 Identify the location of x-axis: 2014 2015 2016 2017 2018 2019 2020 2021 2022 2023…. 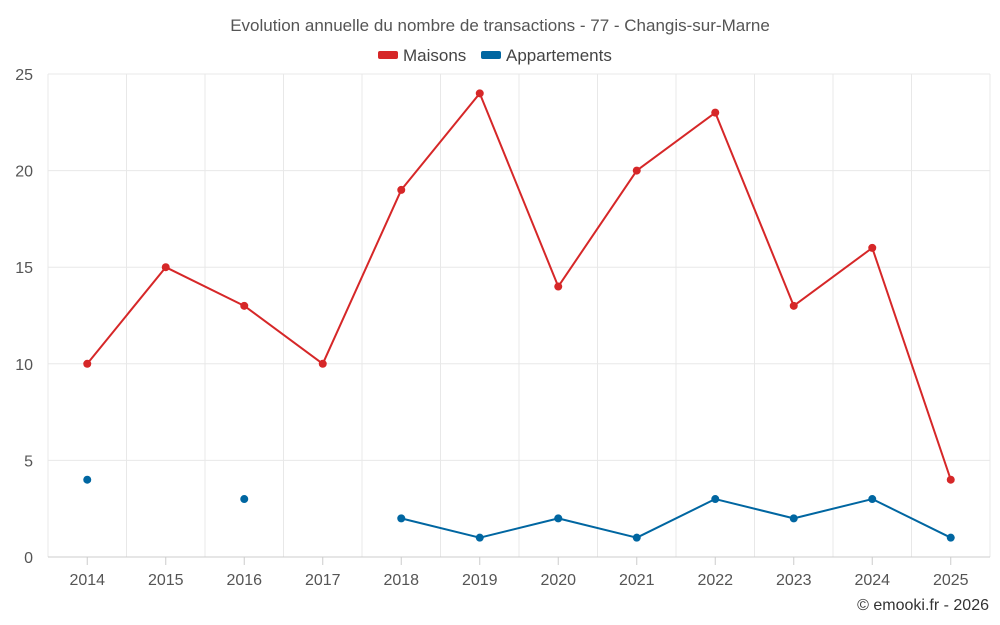
(519, 572).